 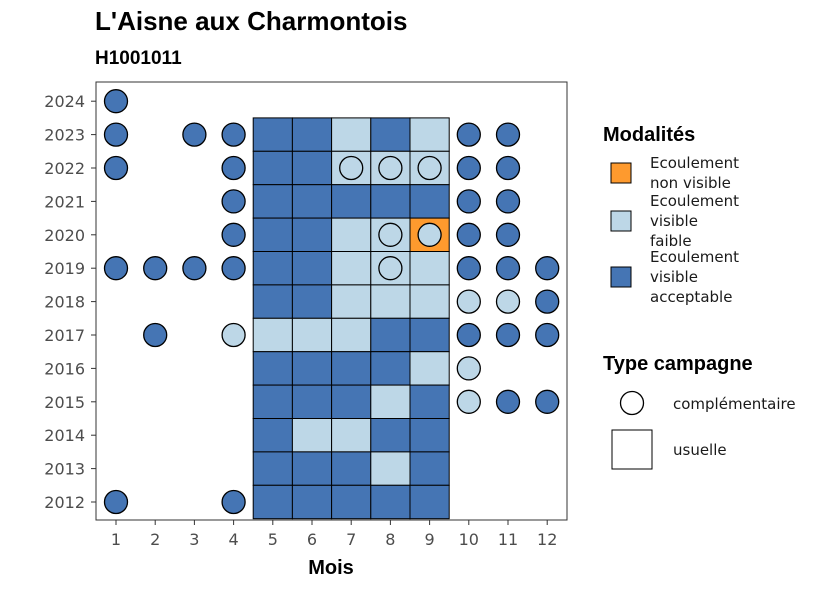 I want to click on y-tick-label: 2023, so click(x=64, y=135).